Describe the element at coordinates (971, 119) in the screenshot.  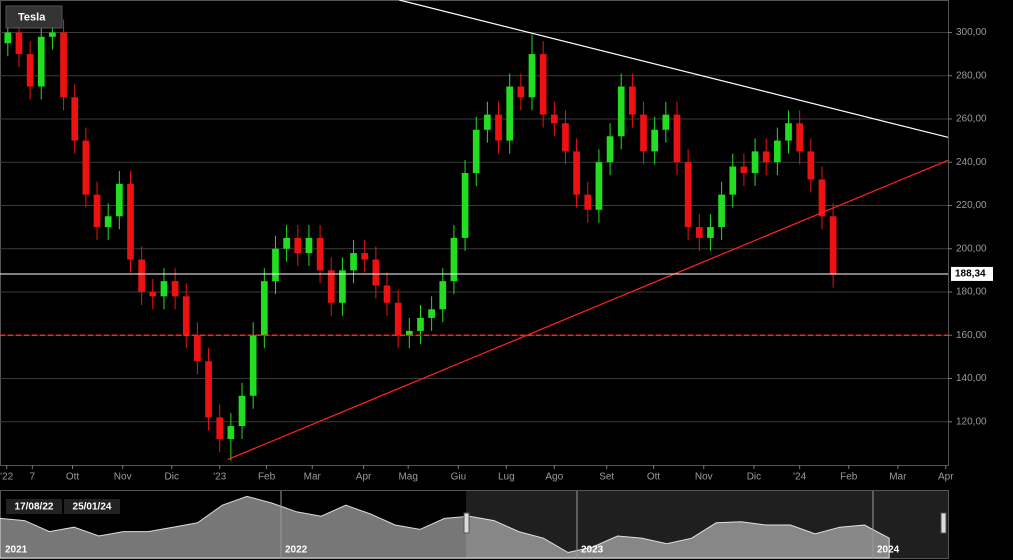
I see `y-tick-label: 260,00` at that location.